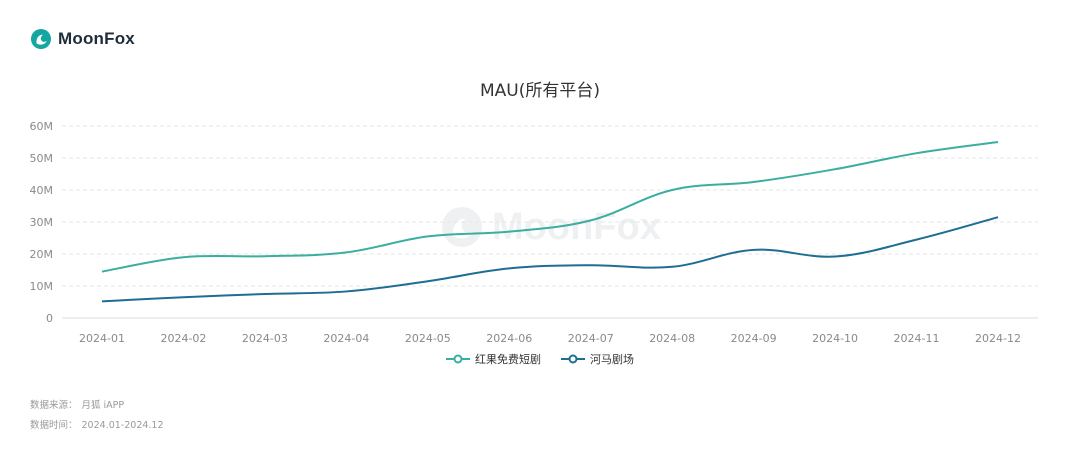  Describe the element at coordinates (508, 359) in the screenshot. I see `legend-label-series-0: 红果免费短剧` at that location.